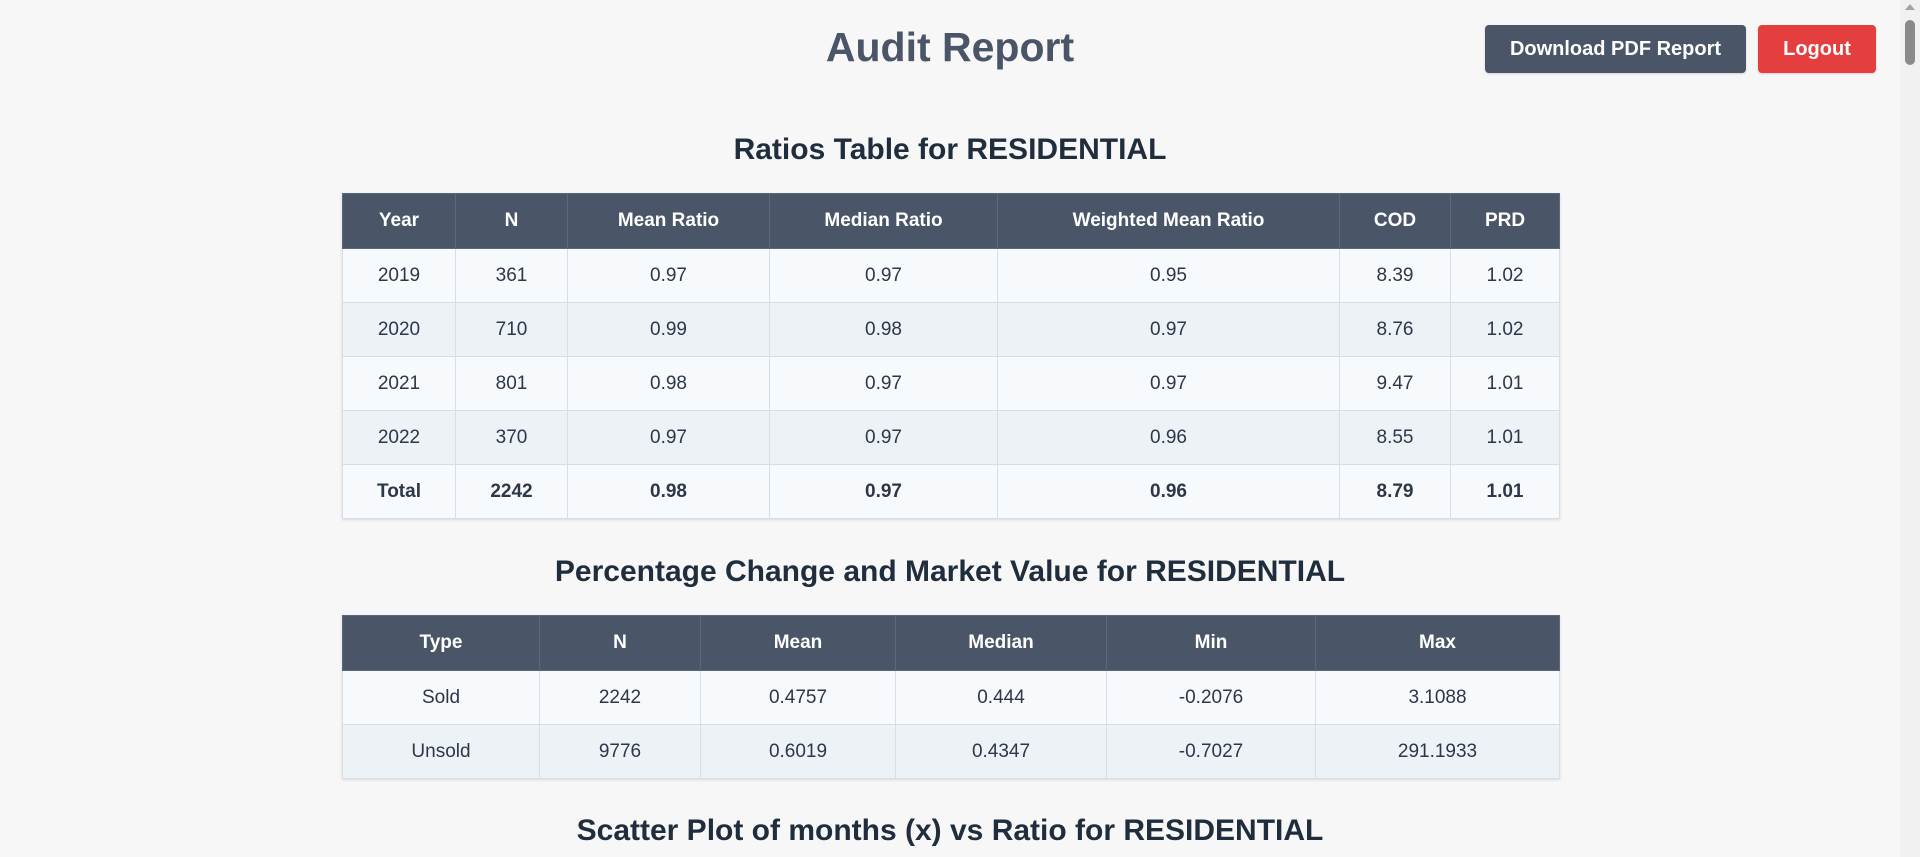 This screenshot has height=857, width=1920. What do you see at coordinates (399, 221) in the screenshot?
I see `column-header: Year` at bounding box center [399, 221].